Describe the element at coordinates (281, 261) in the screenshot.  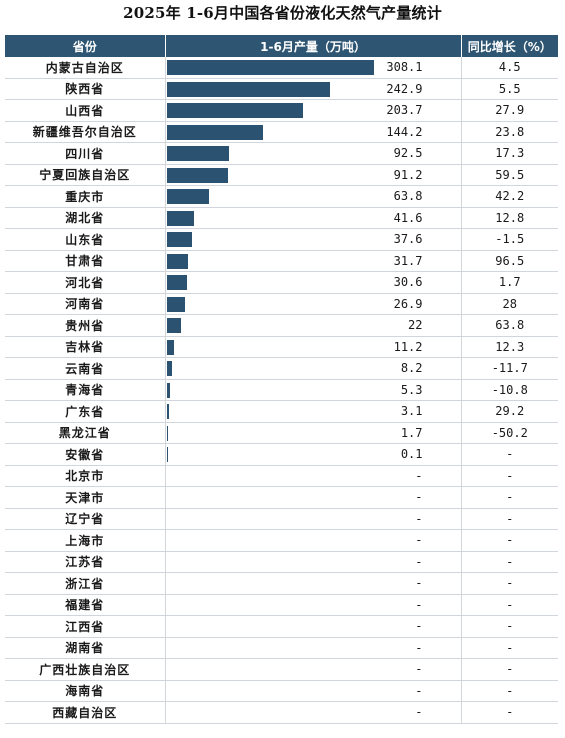
I see `table-row: 甘肃省 31.7 96.5` at that location.